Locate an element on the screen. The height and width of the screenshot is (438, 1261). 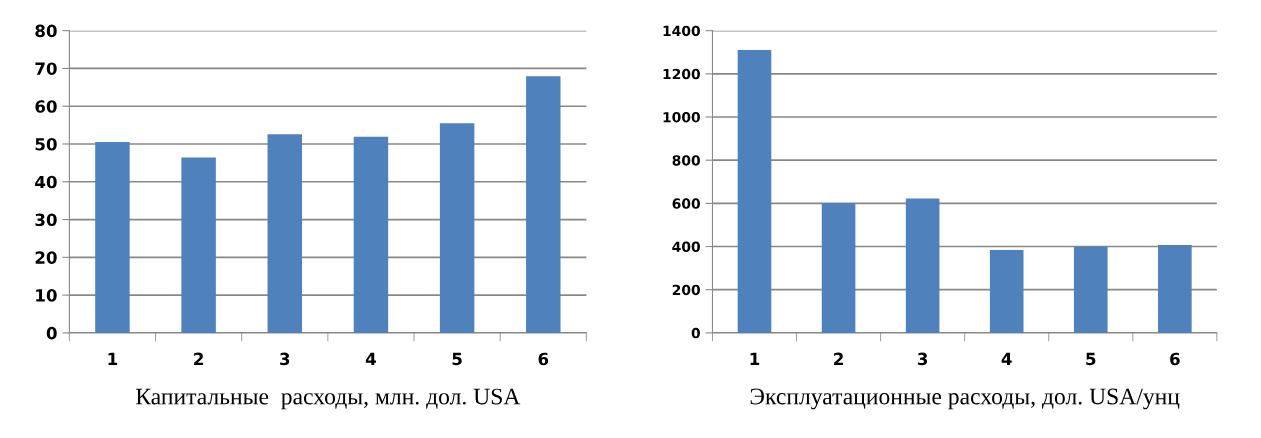
y-tick-label: 30 is located at coordinates (46, 220).